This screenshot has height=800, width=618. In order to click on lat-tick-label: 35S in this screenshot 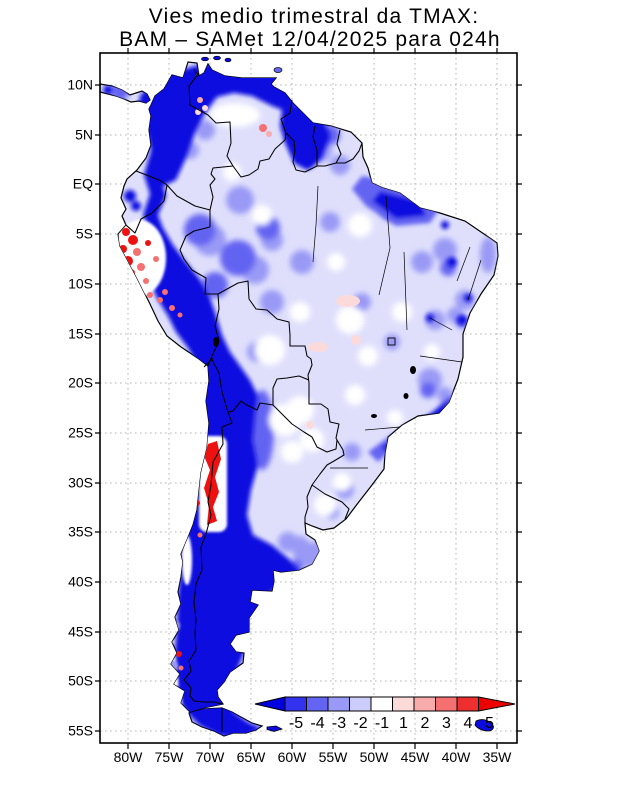, I will do `click(80, 532)`.